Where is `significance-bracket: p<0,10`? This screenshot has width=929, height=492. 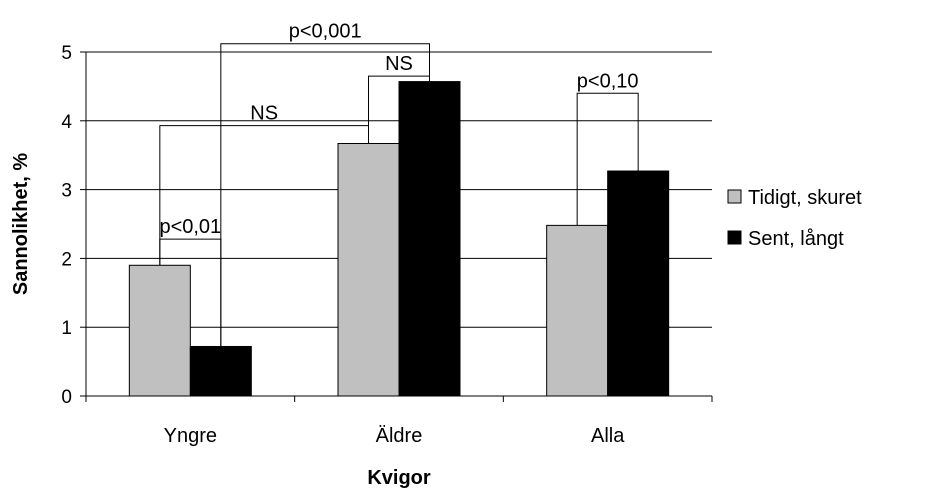 significance-bracket: p<0,10 is located at coordinates (607, 148).